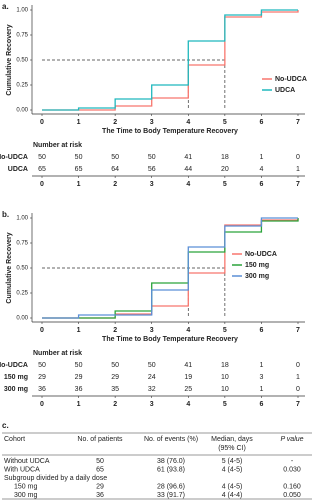 Image resolution: width=320 pixels, height=500 pixels. What do you see at coordinates (292, 495) in the screenshot?
I see `table-cell: 0.050` at bounding box center [292, 495].